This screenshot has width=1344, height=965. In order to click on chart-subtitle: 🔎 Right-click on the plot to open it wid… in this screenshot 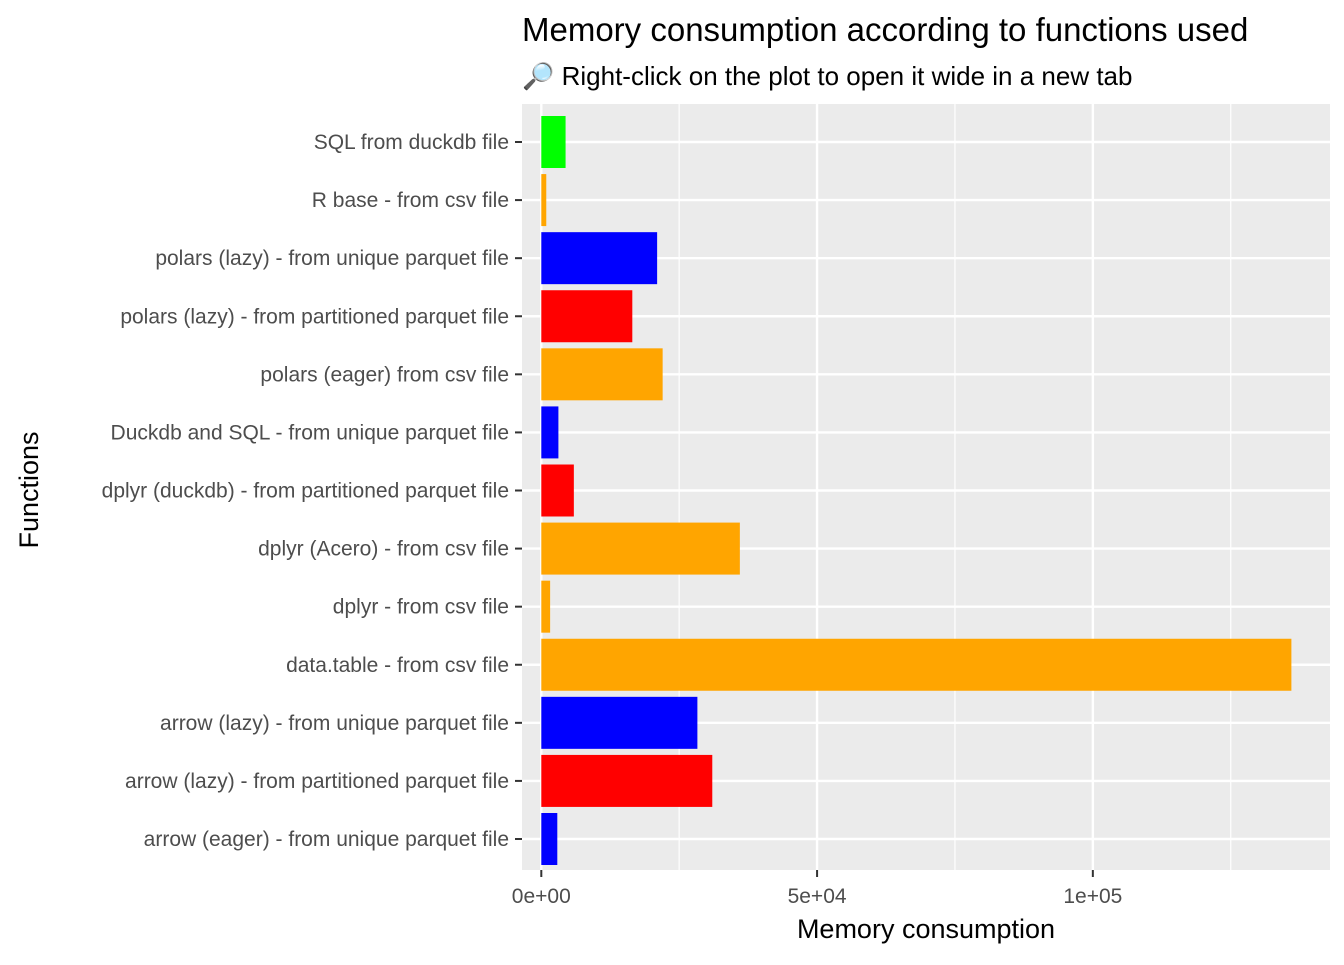, I will do `click(827, 75)`.